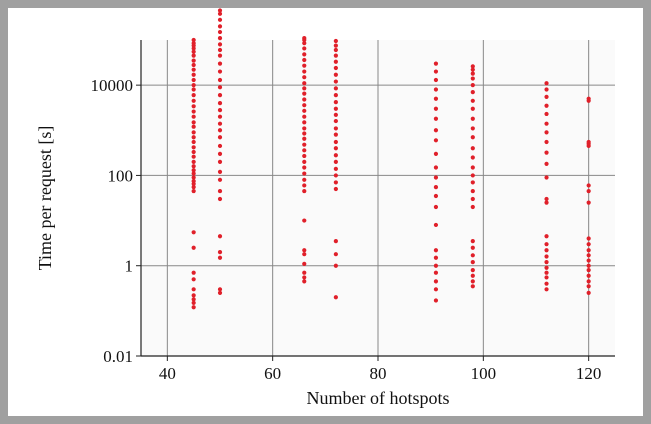 The width and height of the screenshot is (651, 424). What do you see at coordinates (378, 373) in the screenshot?
I see `x-tick-label: 80` at bounding box center [378, 373].